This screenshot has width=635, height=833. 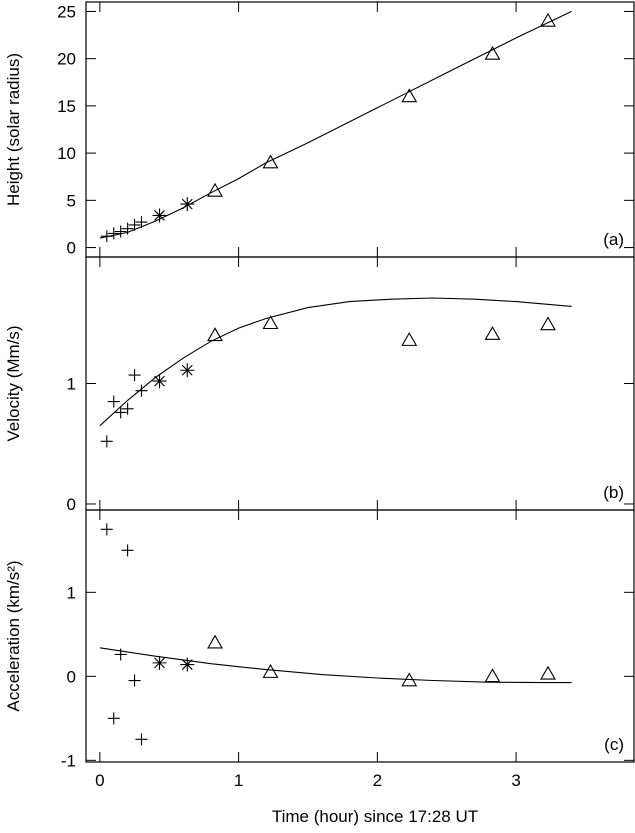 I want to click on y-axis-label: Acceleration (km/s²), so click(x=13, y=635).